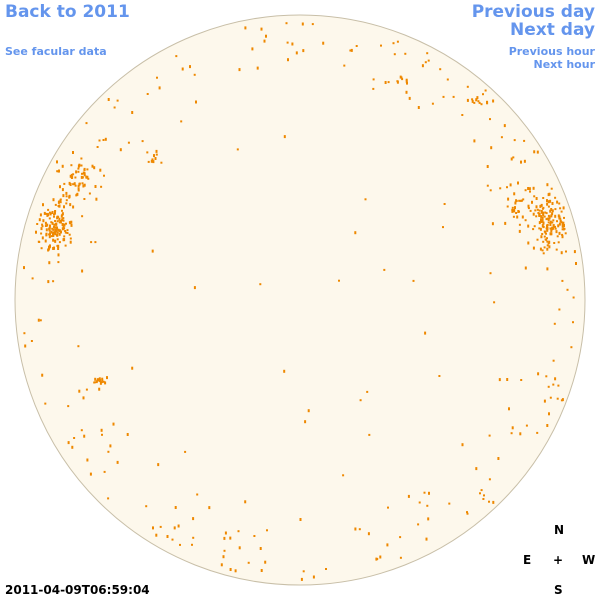  What do you see at coordinates (77, 590) in the screenshot?
I see `observation-timestamp: 2011-04-09T06:59:04` at bounding box center [77, 590].